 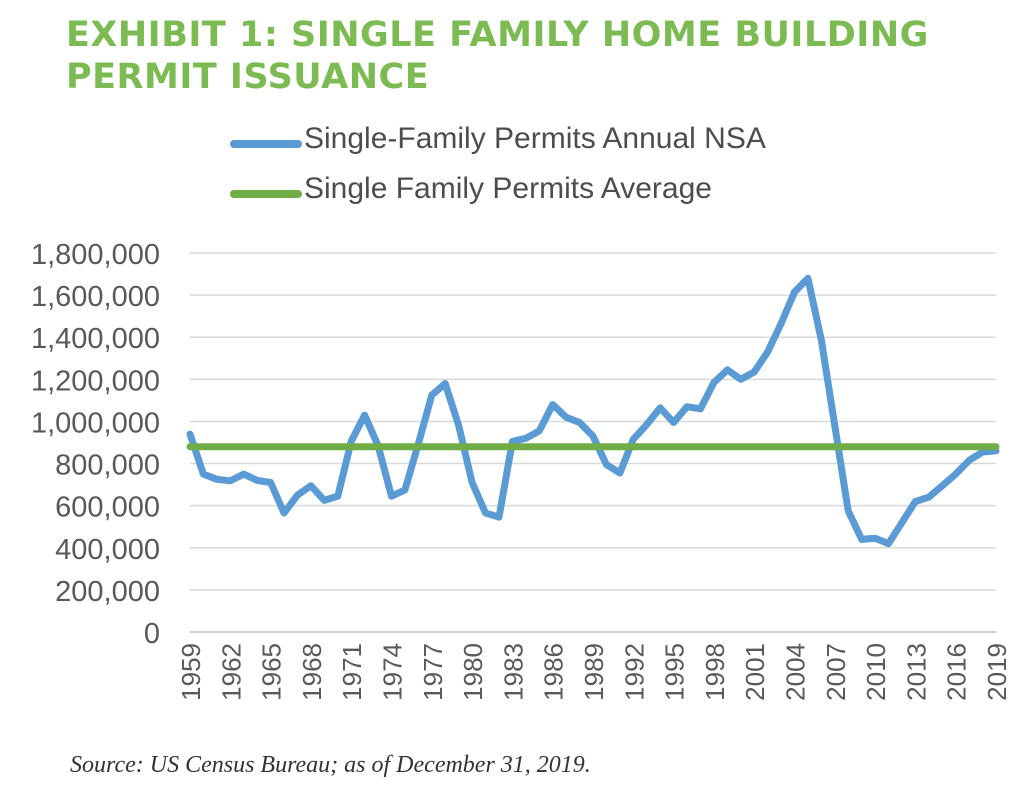 What do you see at coordinates (231, 672) in the screenshot?
I see `x-tick-label: 1962` at bounding box center [231, 672].